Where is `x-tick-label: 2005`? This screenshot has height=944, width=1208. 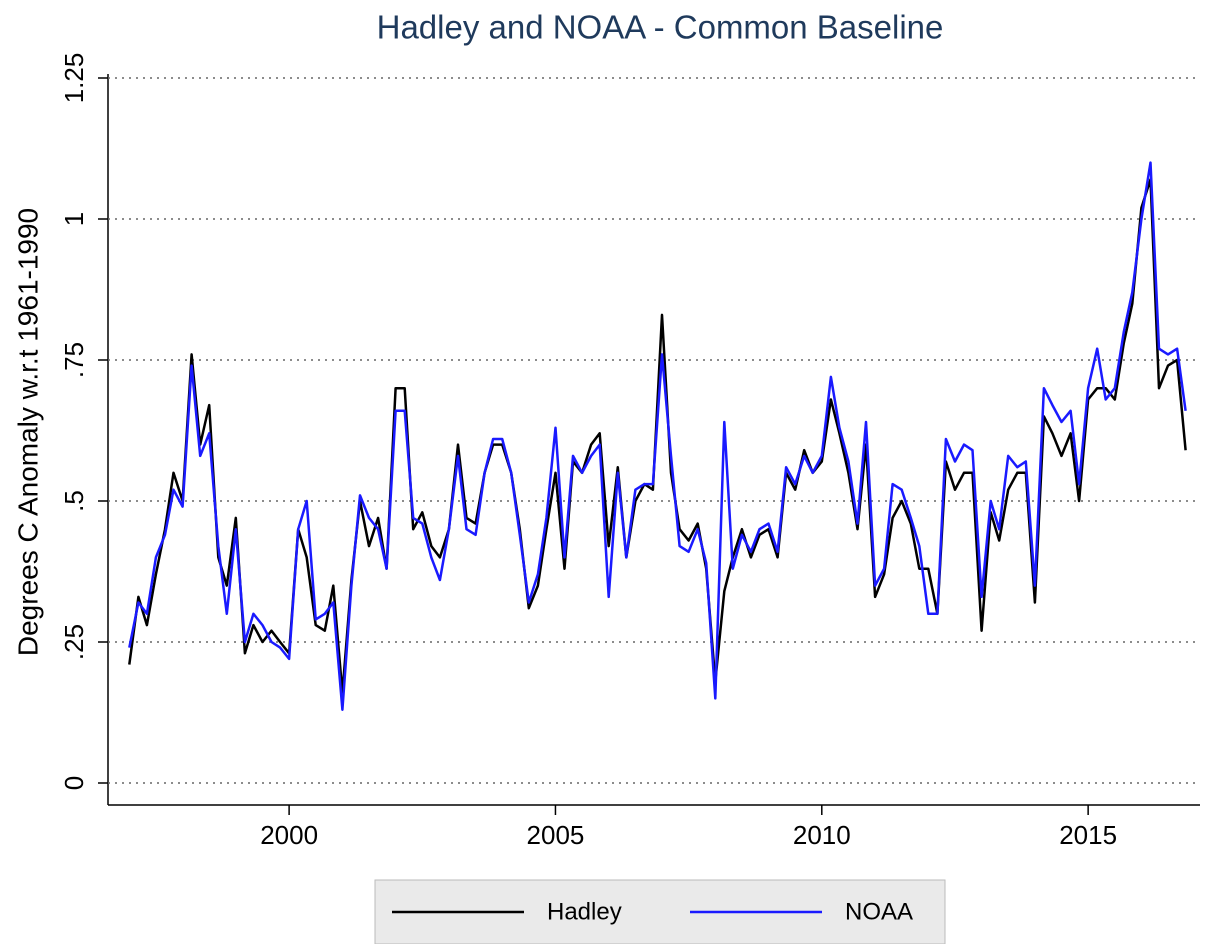
x-tick-label: 2005 is located at coordinates (556, 835).